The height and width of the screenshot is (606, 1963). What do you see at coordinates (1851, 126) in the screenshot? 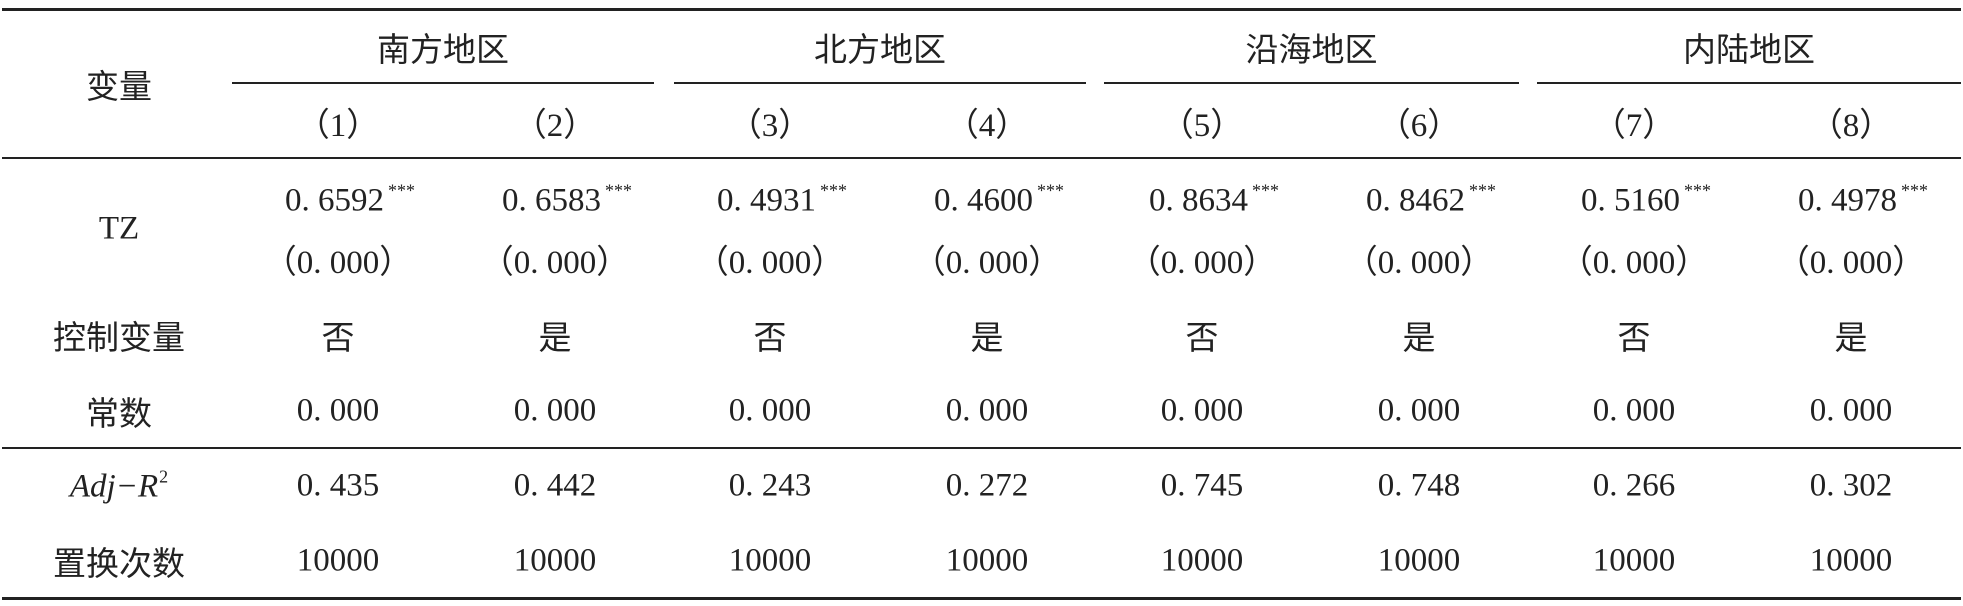
I see `column-header: （8）` at bounding box center [1851, 126].